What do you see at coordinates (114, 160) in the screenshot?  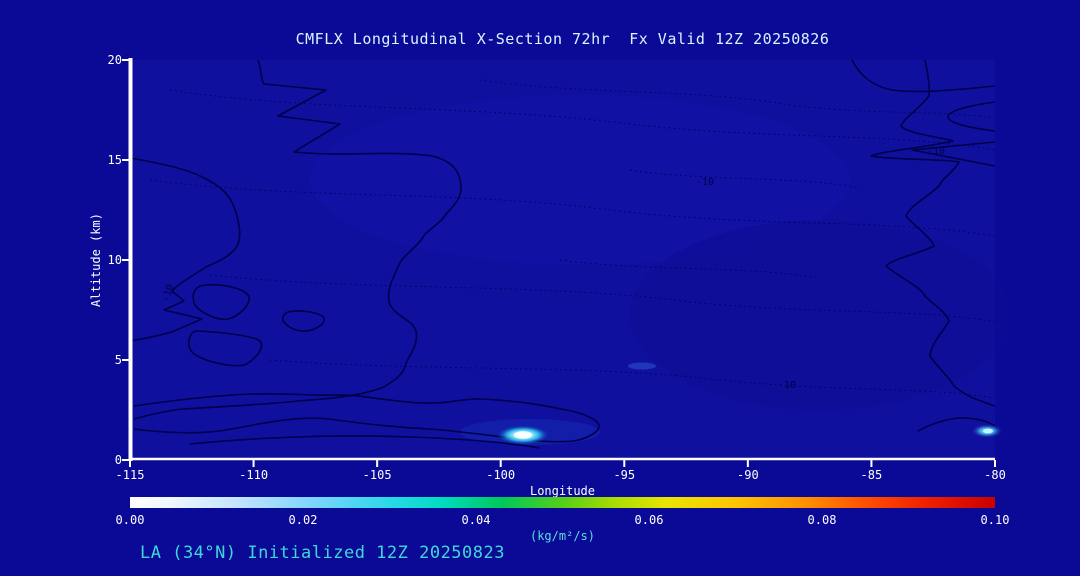 I see `y-tick-label: 15` at bounding box center [114, 160].